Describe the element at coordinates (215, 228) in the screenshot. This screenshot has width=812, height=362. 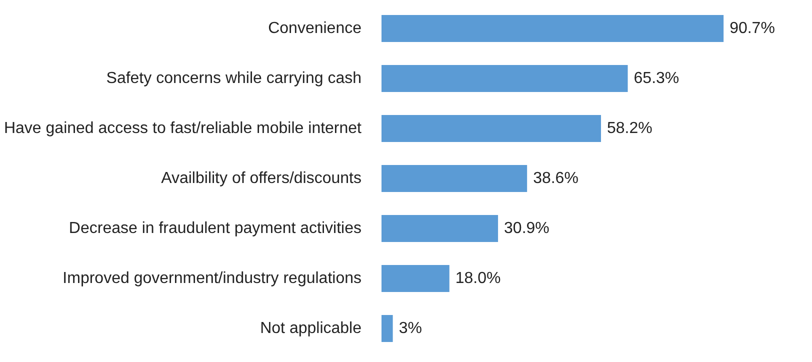
I see `y-tick-label: Decrease in fraudulent payment activities` at that location.